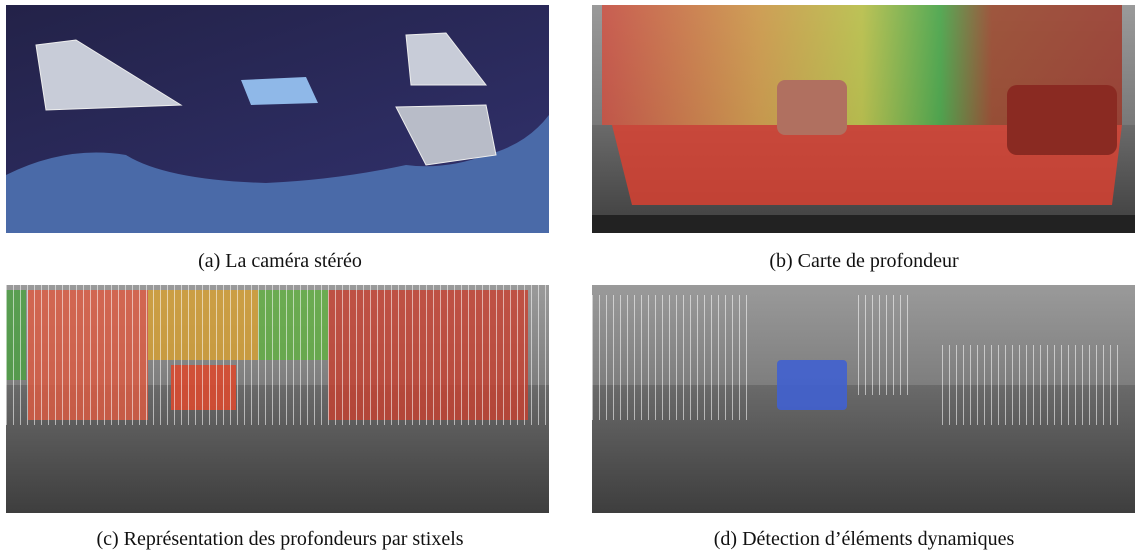 This screenshot has height=553, width=1137. Describe the element at coordinates (812, 385) in the screenshot. I see `dynamic-car` at that location.